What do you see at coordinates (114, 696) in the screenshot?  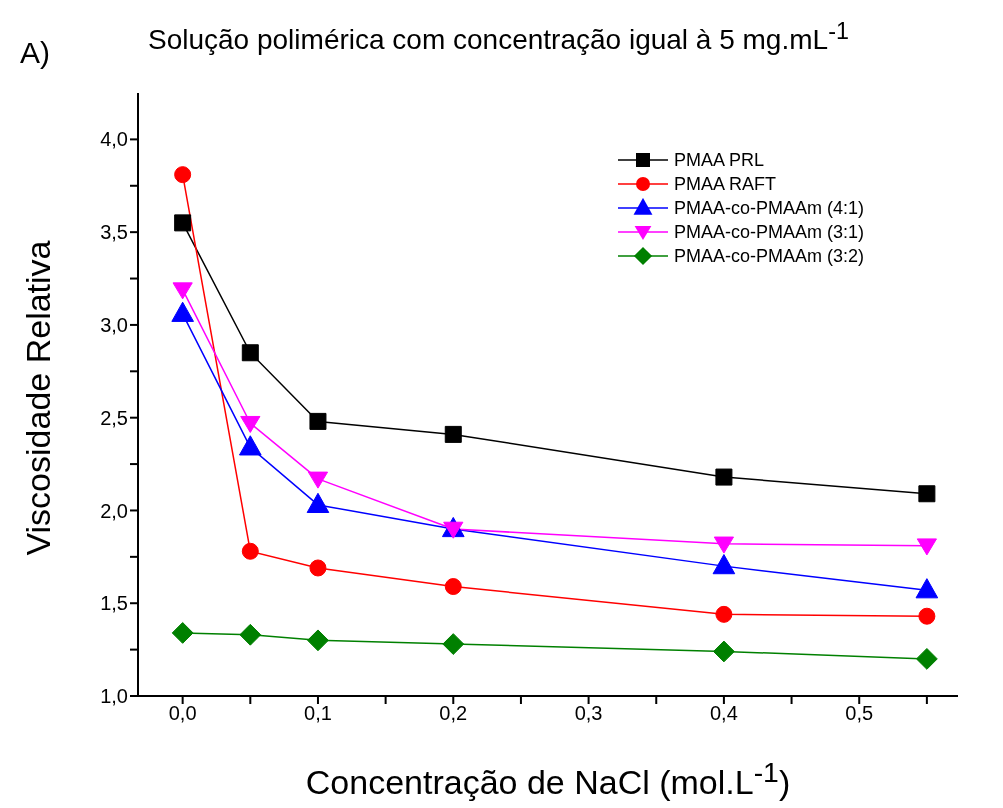 I see `y-tick-label: 1,0` at bounding box center [114, 696].